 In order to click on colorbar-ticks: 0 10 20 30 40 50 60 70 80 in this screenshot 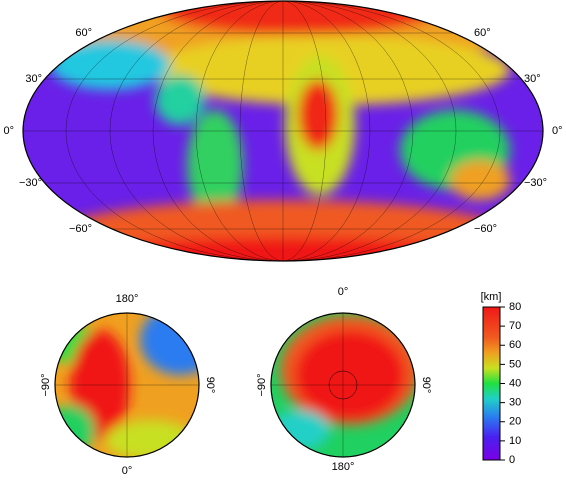, I will do `click(510, 383)`.